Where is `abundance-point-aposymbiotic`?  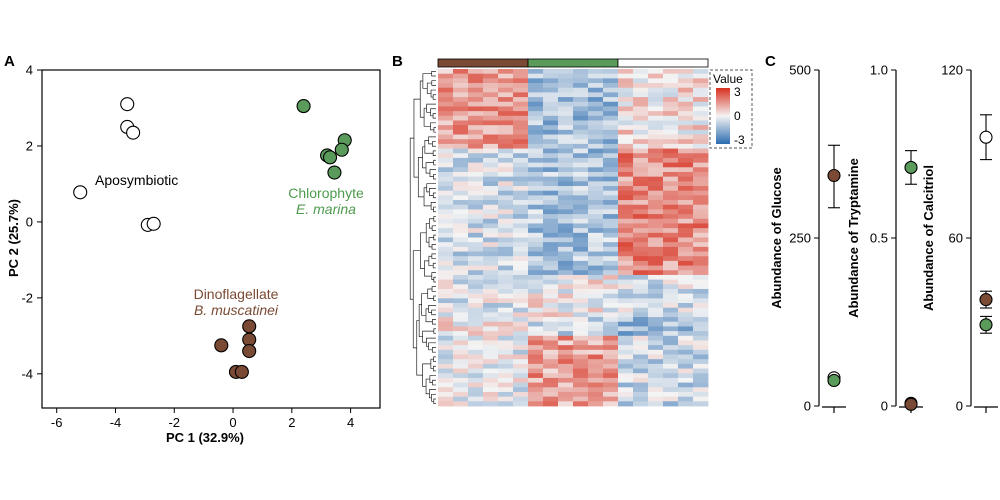
abundance-point-aposymbiotic is located at coordinates (986, 137).